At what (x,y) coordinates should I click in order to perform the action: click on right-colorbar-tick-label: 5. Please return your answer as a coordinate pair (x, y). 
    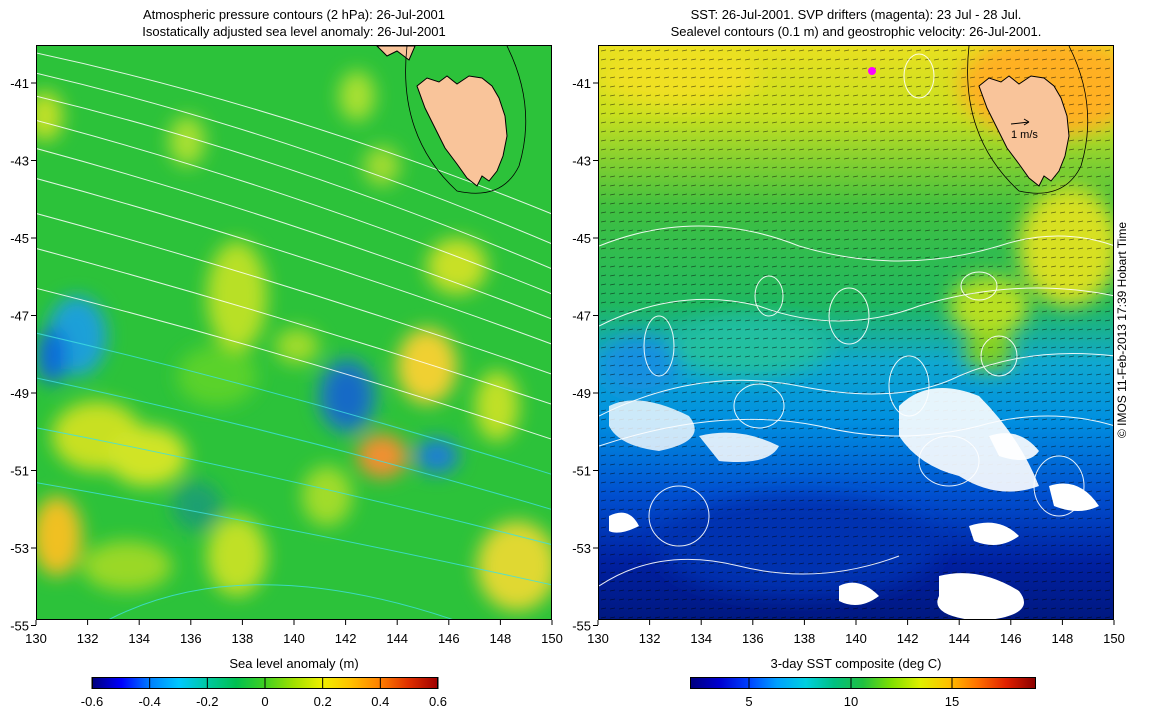
    Looking at the image, I should click on (748, 701).